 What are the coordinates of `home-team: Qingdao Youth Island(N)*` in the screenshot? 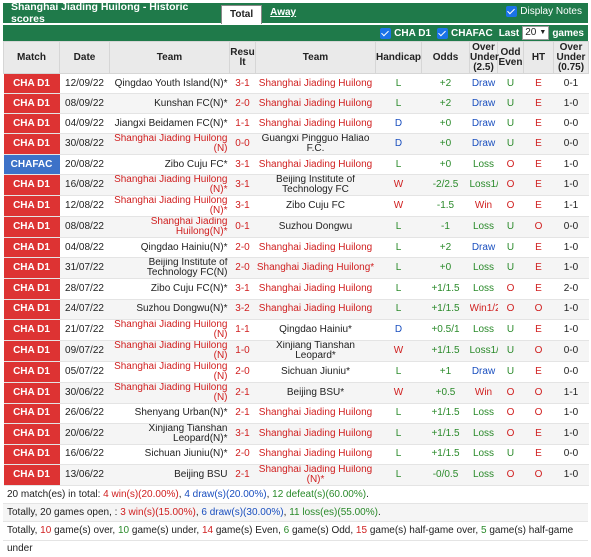 It's located at (169, 84).